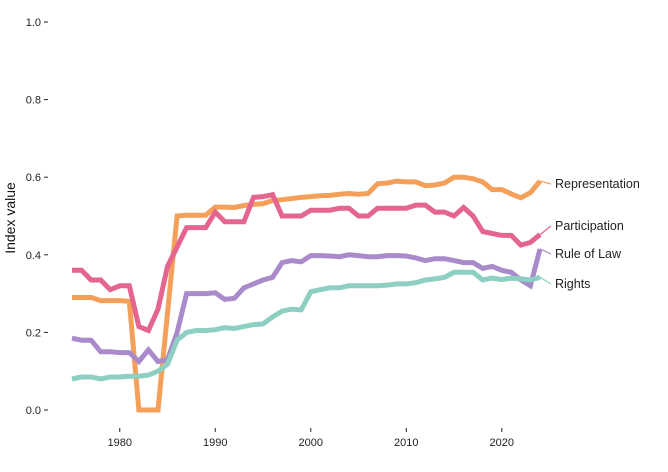 This screenshot has width=668, height=472. What do you see at coordinates (120, 443) in the screenshot?
I see `x-tick-label: 1980` at bounding box center [120, 443].